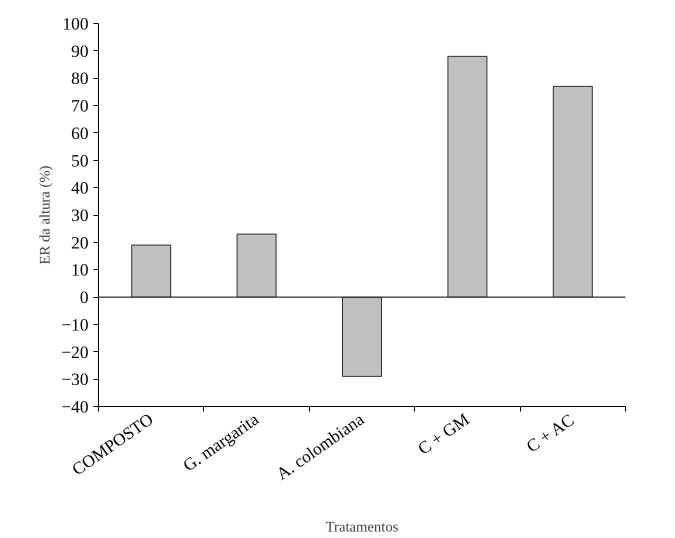  I want to click on y-tick-label: 0, so click(84, 298).